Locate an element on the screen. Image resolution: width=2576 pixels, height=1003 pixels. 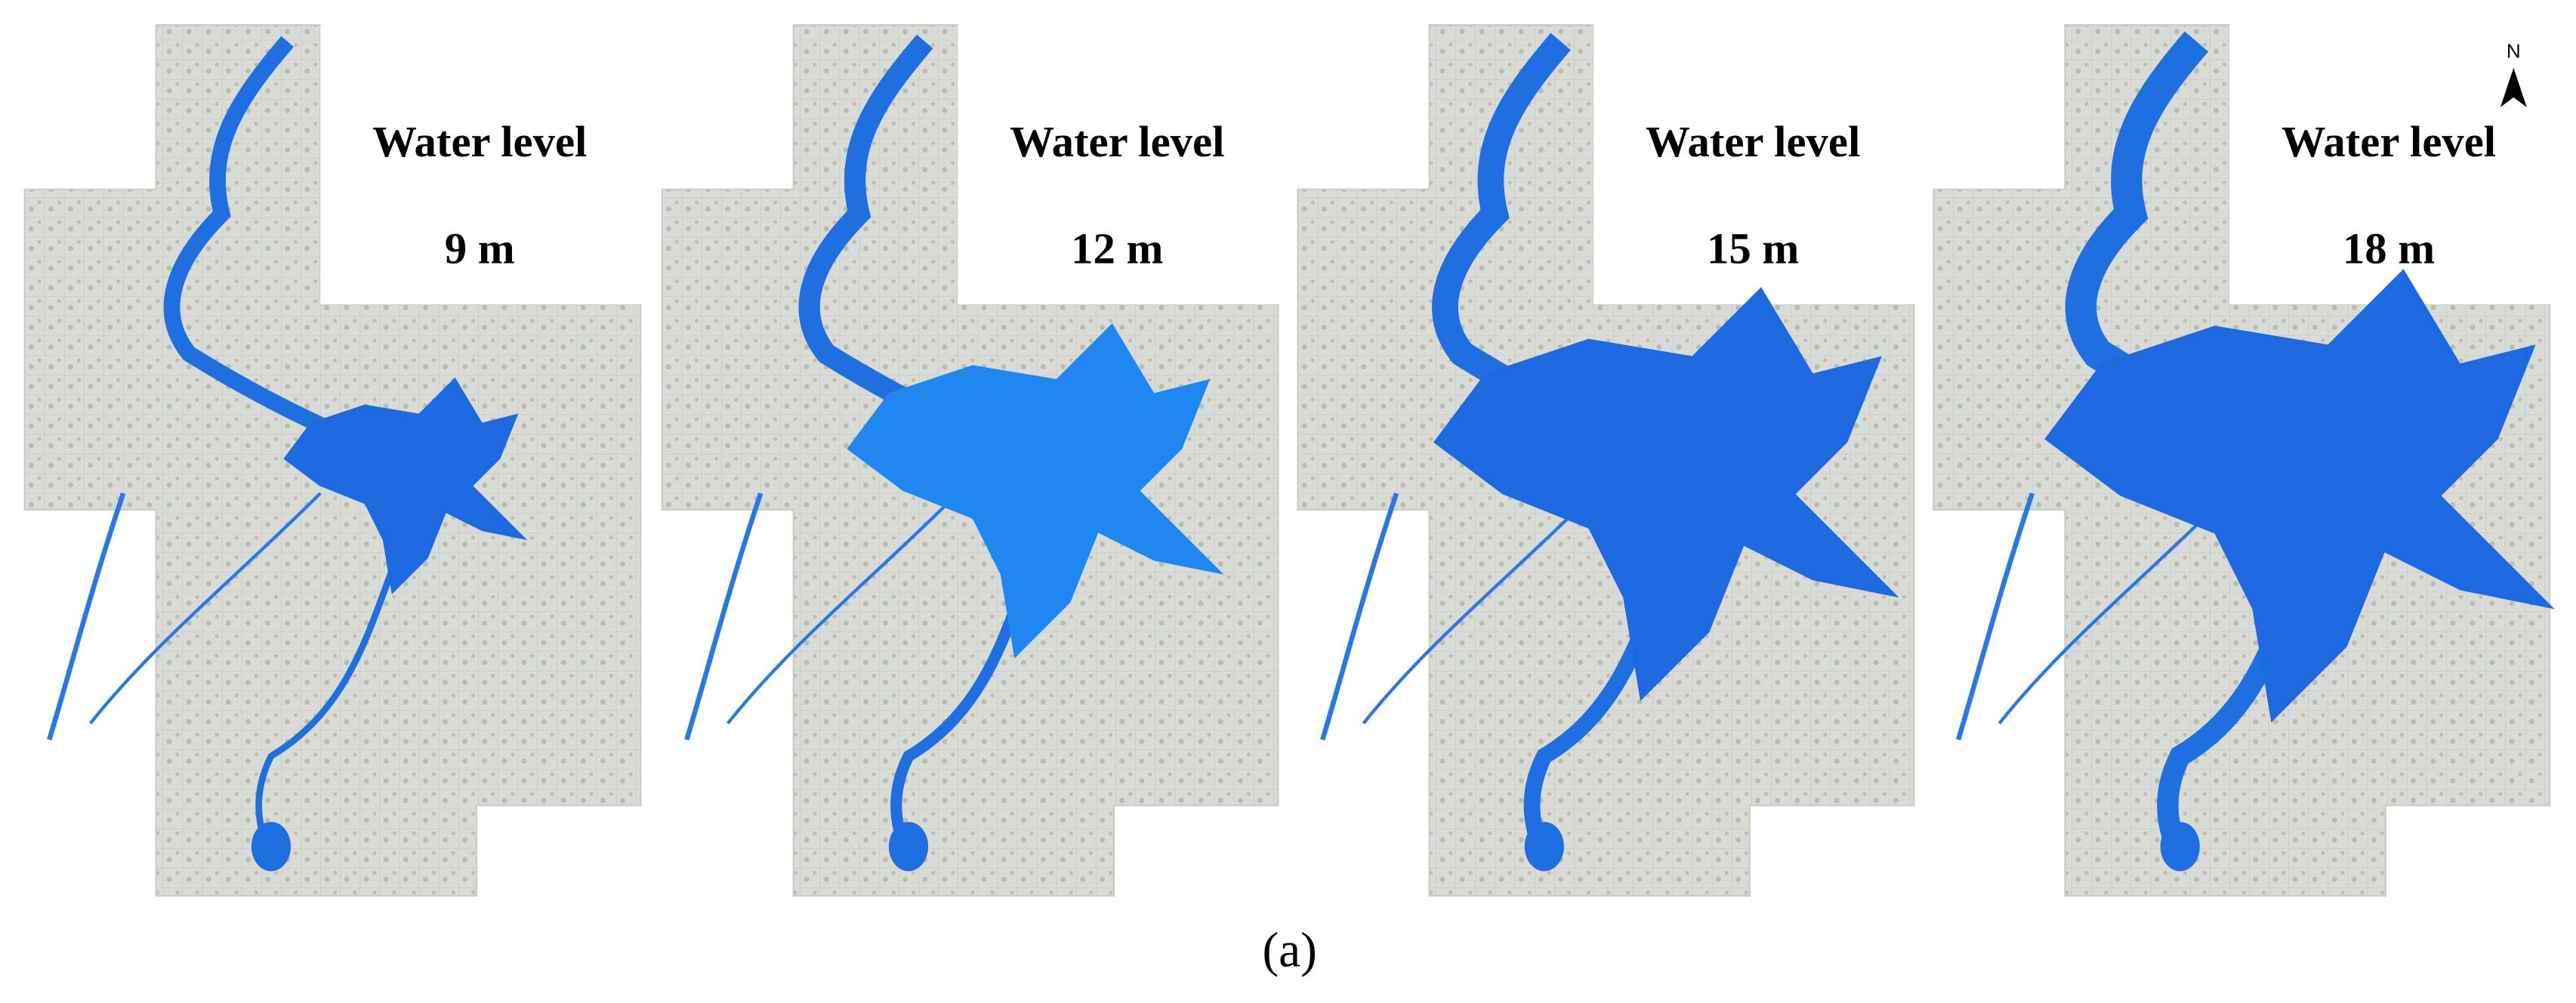
north-arrow: N is located at coordinates (2513, 73).